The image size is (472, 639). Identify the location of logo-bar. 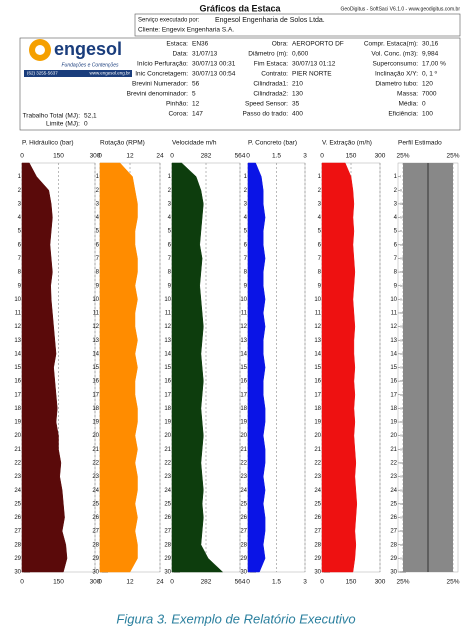
(78, 73).